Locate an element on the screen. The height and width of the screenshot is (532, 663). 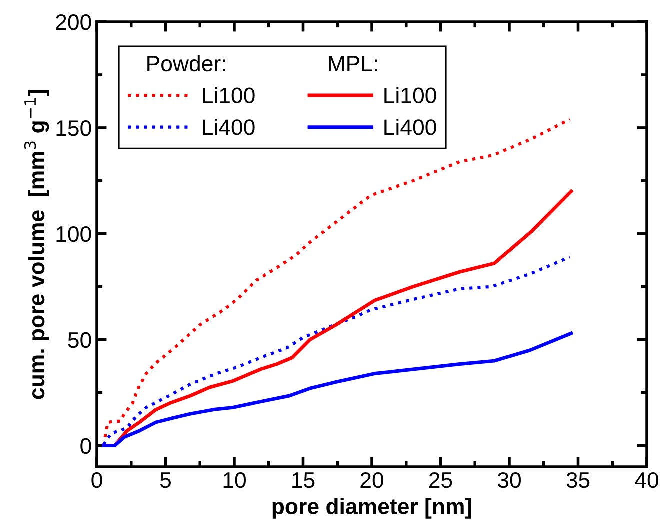
x-tick-label: 10 is located at coordinates (235, 480).